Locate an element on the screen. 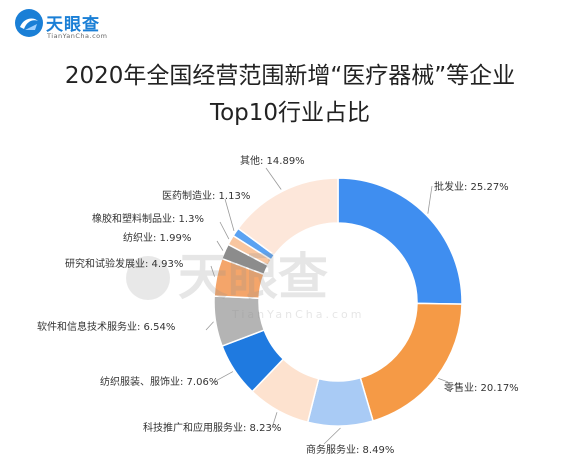 The width and height of the screenshot is (580, 469). data-label-7: 纺织业: 1.99% is located at coordinates (157, 237).